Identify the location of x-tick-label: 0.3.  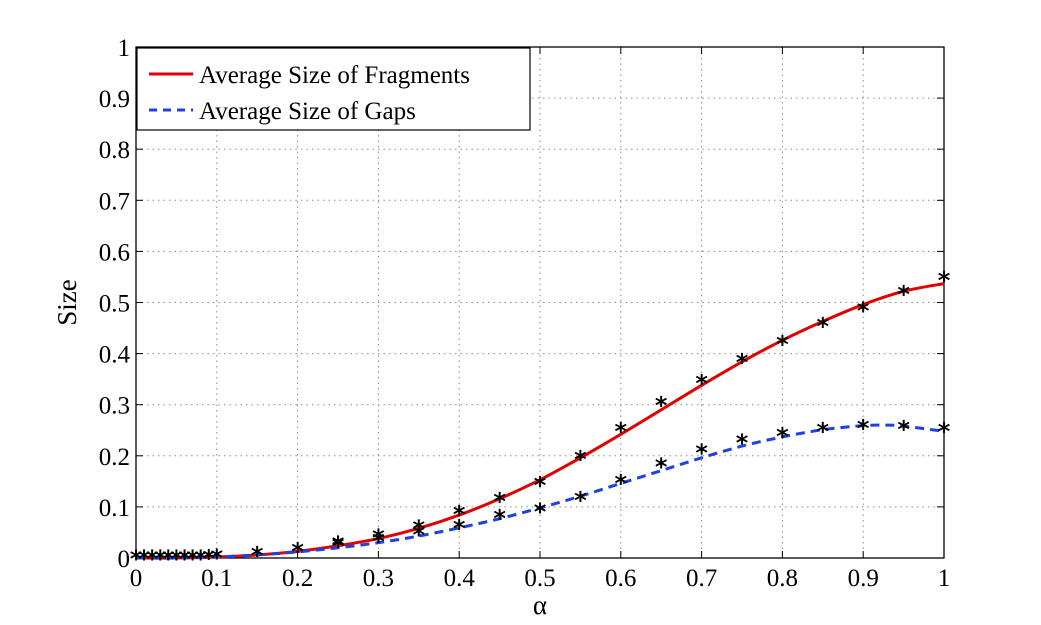
(378, 578).